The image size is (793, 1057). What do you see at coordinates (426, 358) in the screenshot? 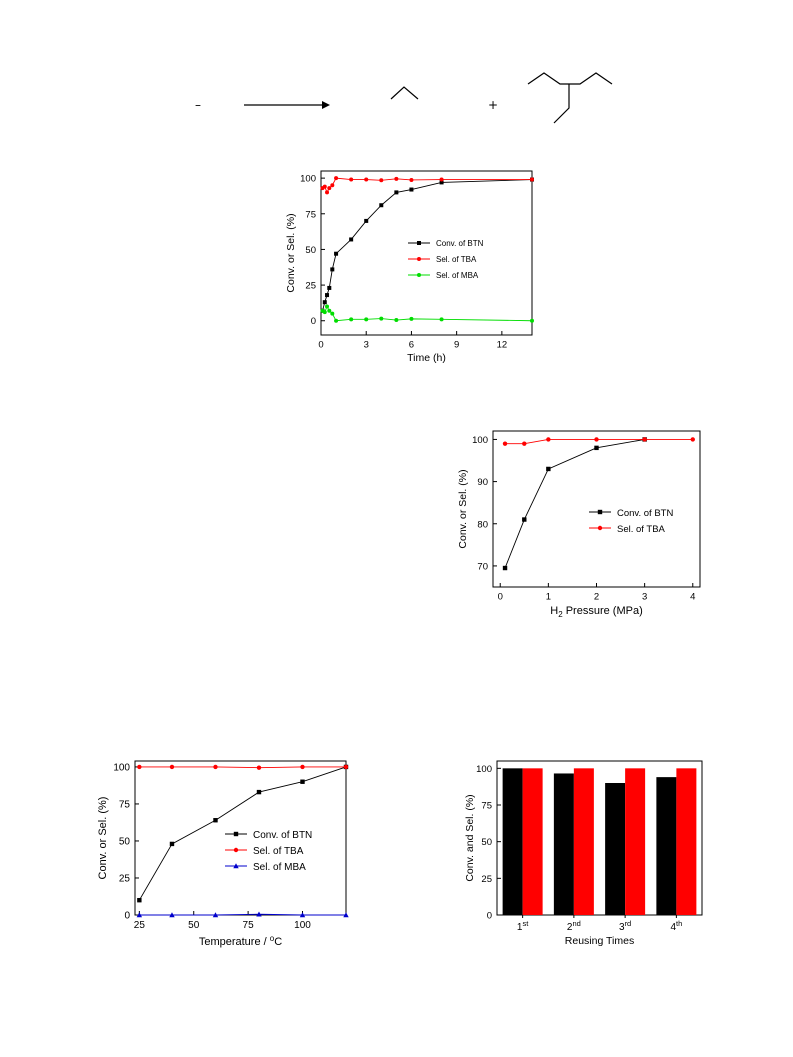
I see `x-axis-label: Time (h)` at bounding box center [426, 358].